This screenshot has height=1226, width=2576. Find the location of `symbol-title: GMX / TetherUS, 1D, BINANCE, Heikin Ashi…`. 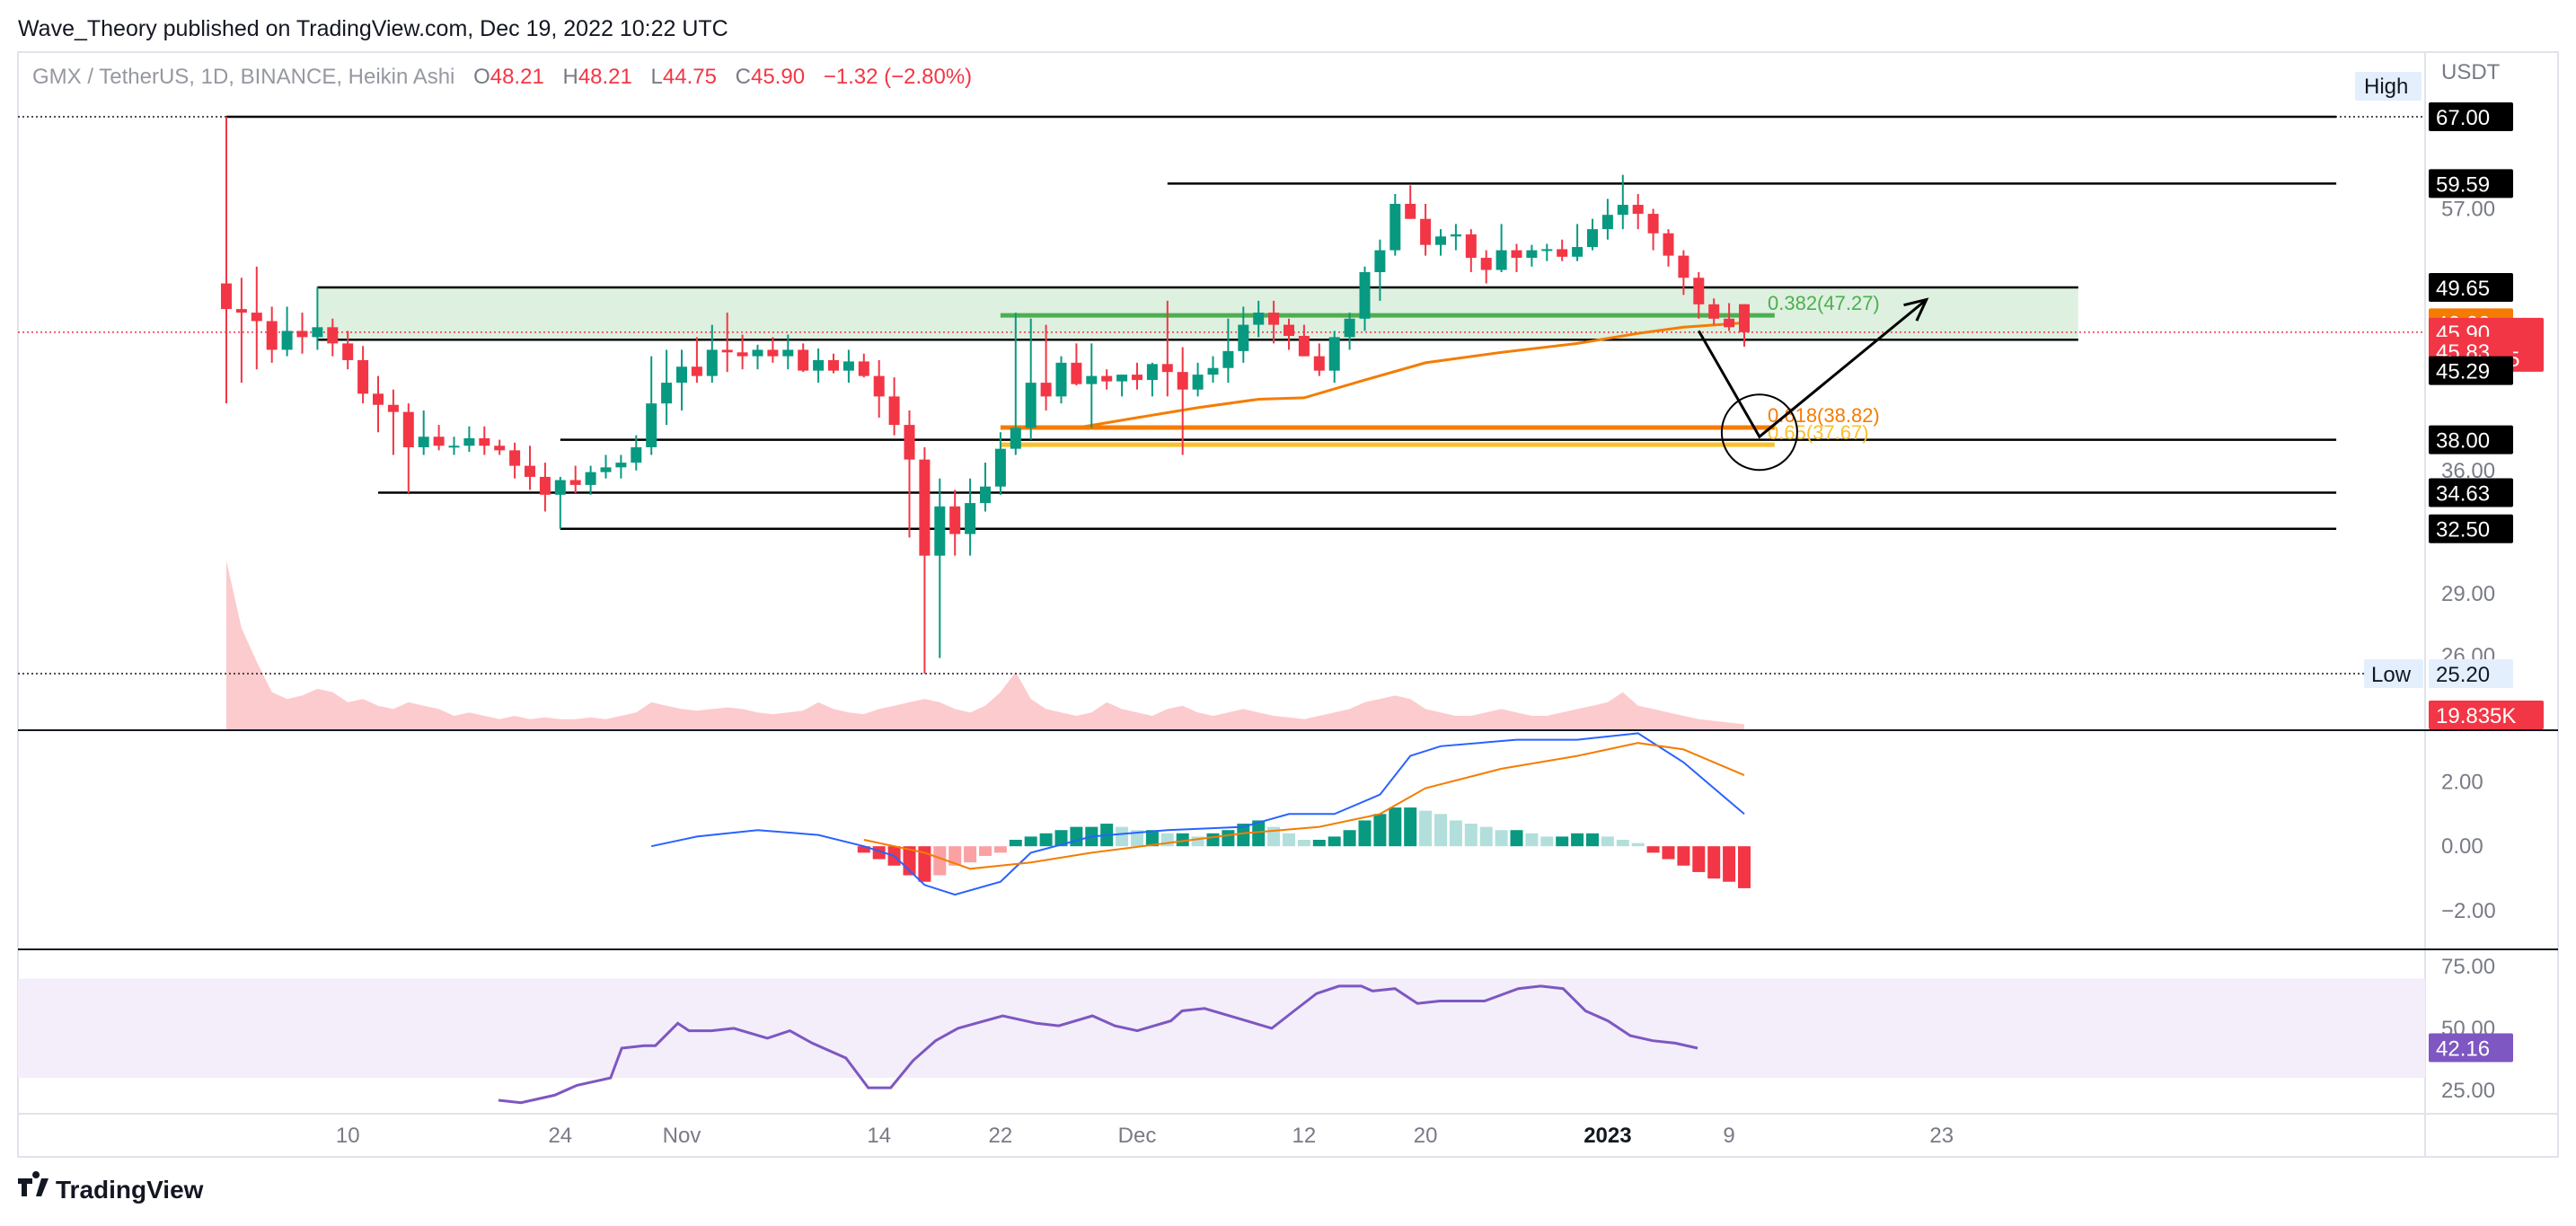

symbol-title: GMX / TetherUS, 1D, BINANCE, Heikin Ashi… is located at coordinates (502, 77).